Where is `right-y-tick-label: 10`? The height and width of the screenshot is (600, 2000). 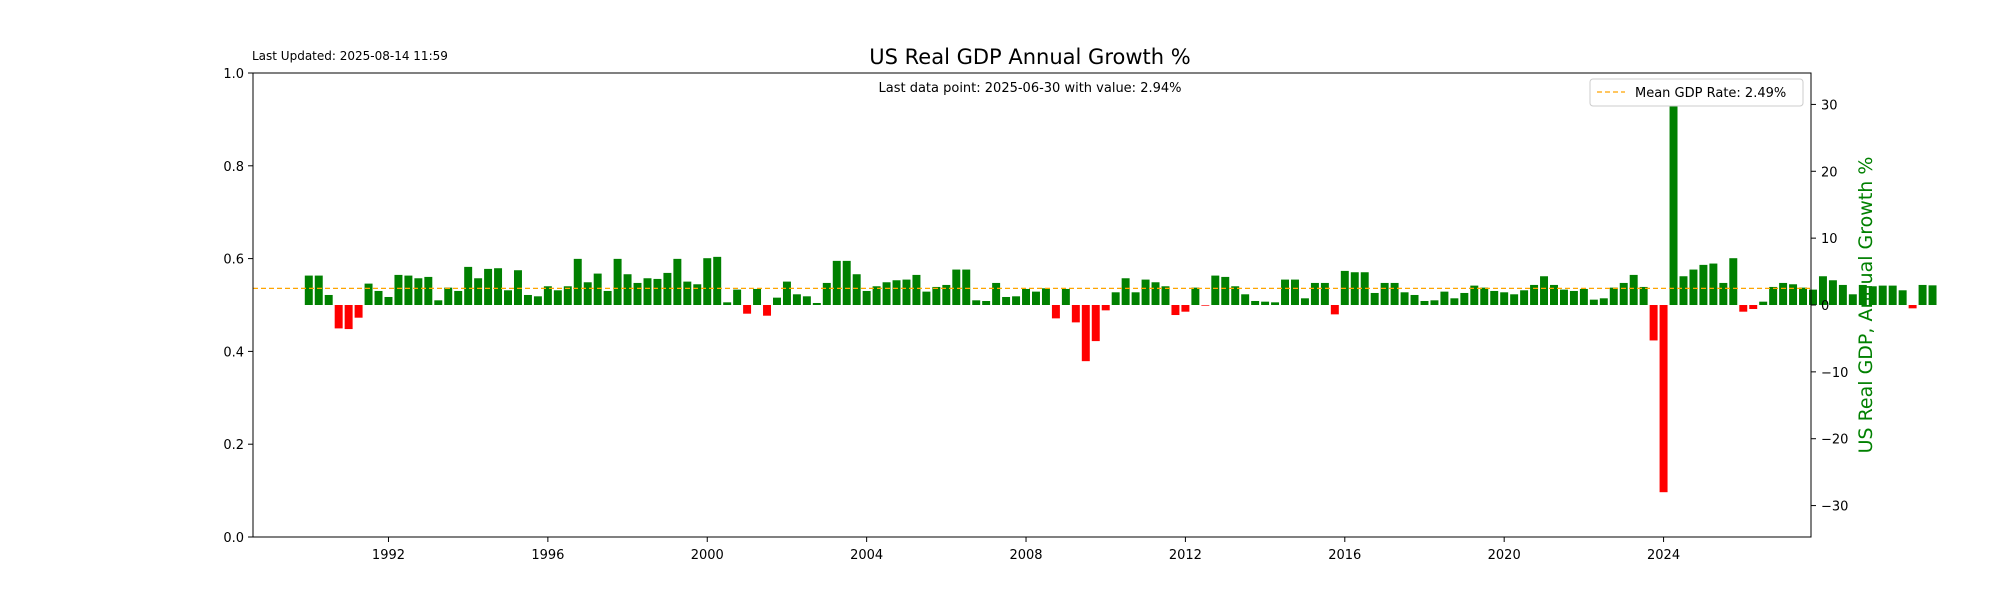
right-y-tick-label: 10 is located at coordinates (1829, 239).